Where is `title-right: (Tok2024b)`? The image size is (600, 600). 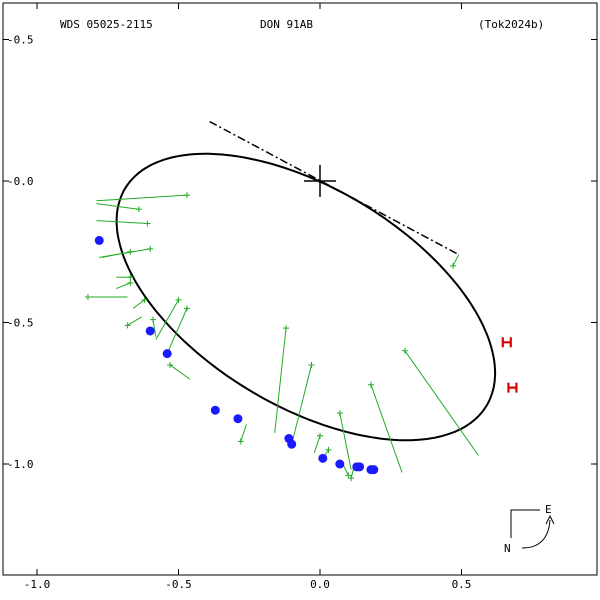
title-right: (Tok2024b) is located at coordinates (511, 24).